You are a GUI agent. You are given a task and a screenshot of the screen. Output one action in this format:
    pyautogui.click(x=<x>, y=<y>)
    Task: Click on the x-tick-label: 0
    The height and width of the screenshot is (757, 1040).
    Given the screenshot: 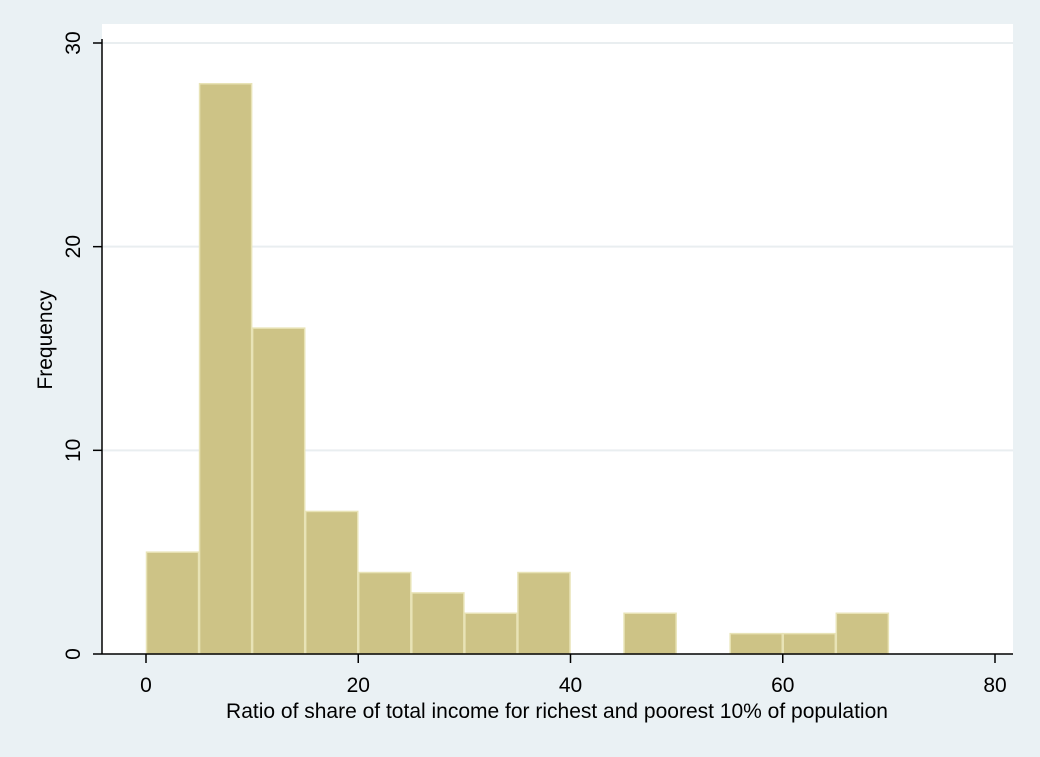 What is the action you would take?
    pyautogui.click(x=146, y=685)
    